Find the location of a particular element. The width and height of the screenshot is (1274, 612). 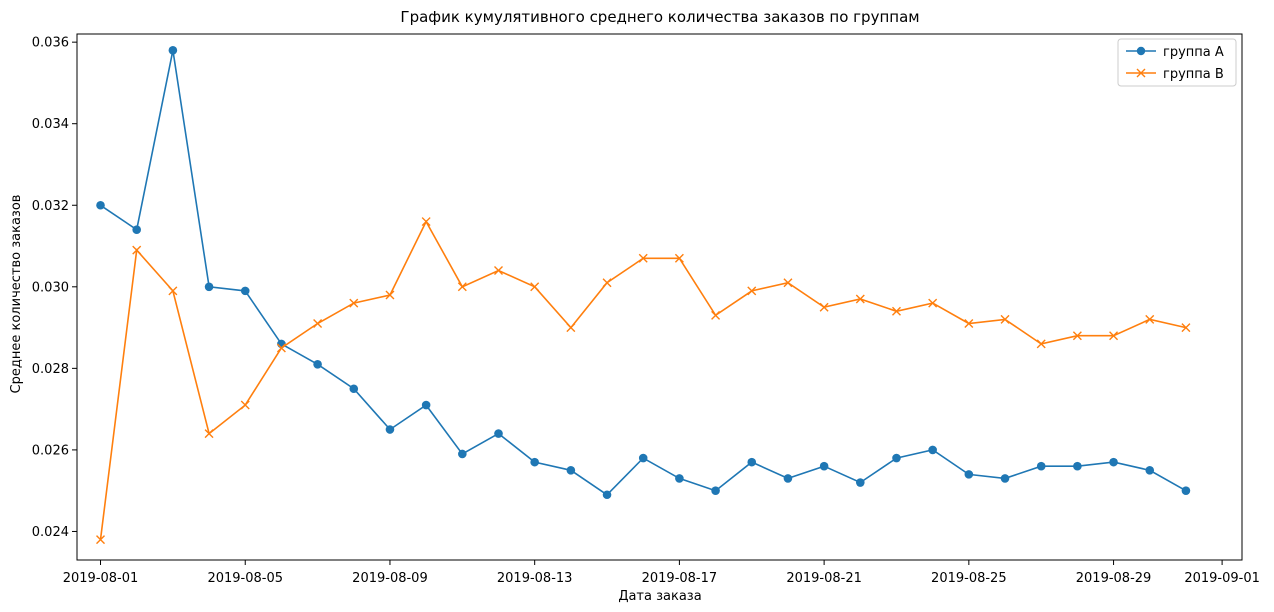

x-axis-title: Дата заказа is located at coordinates (659, 596).